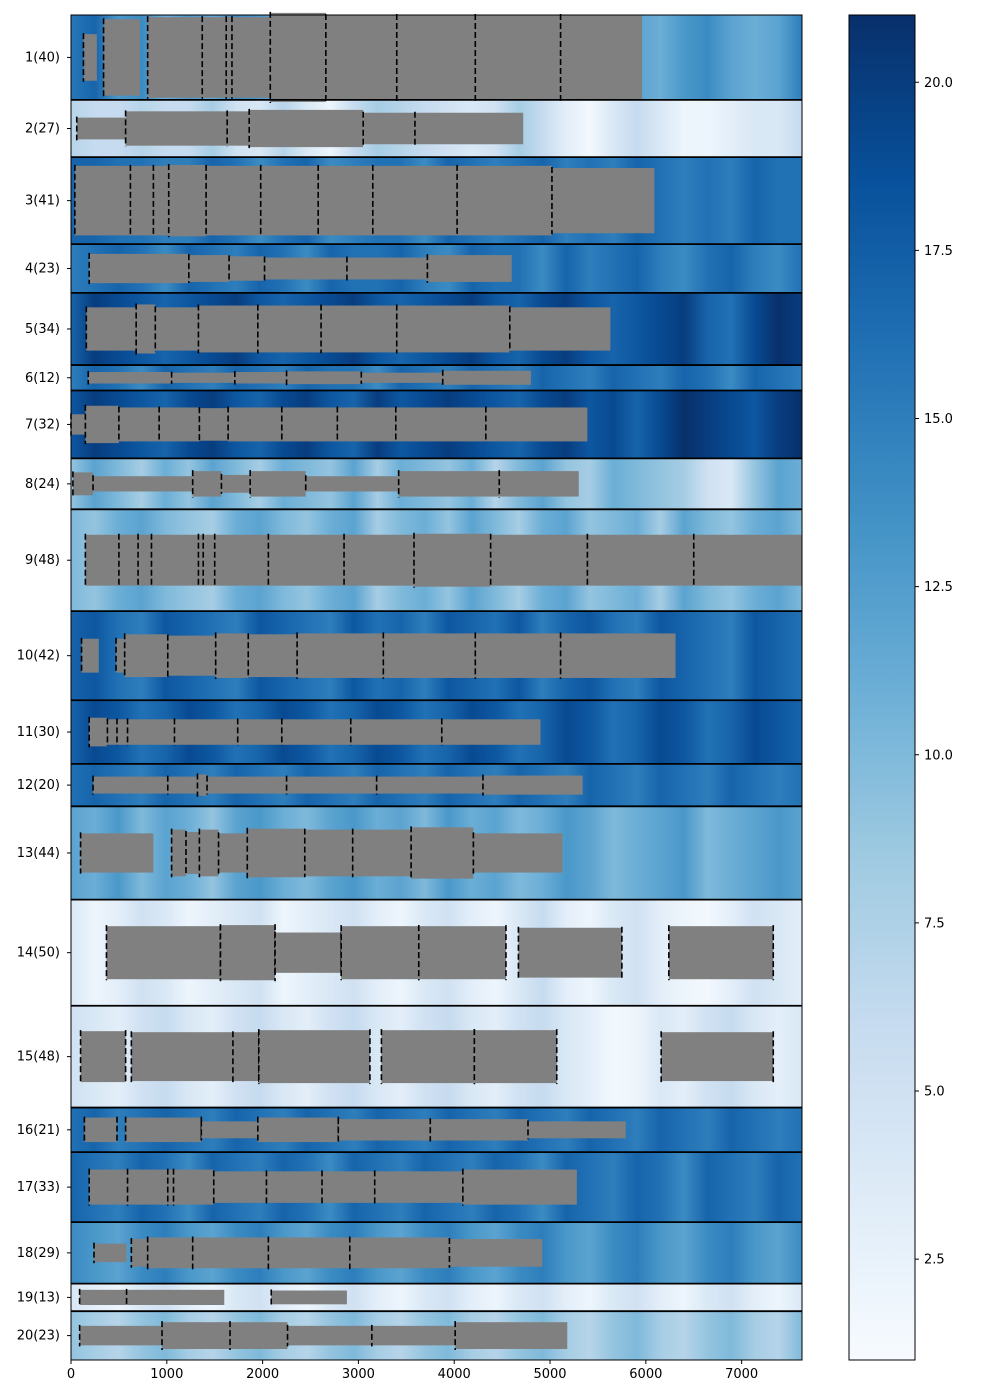  Describe the element at coordinates (938, 251) in the screenshot. I see `colorbar-tick-label-7: 17.5` at that location.